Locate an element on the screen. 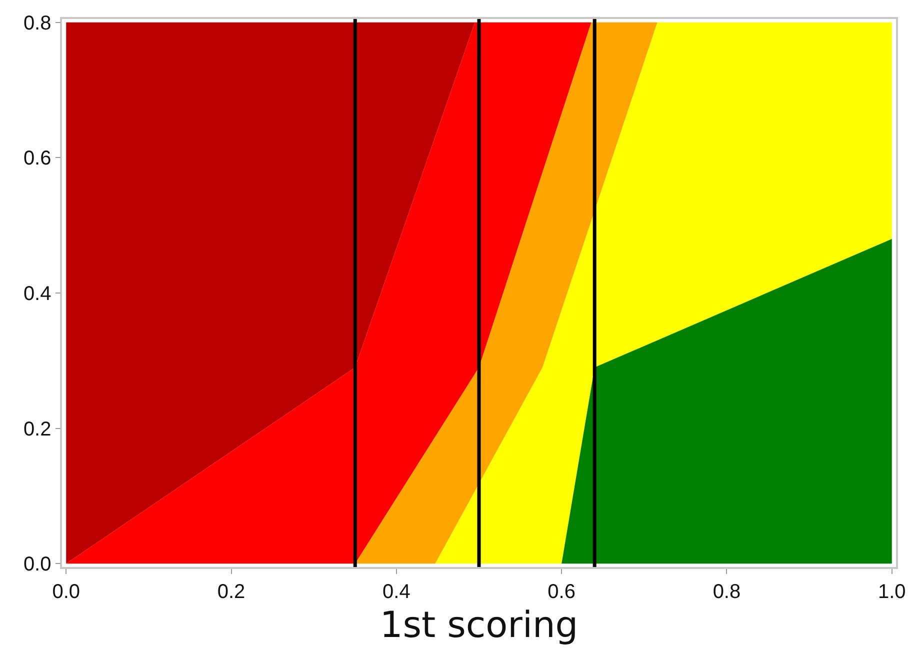 The image size is (918, 667). x-tick-label: 0.6 is located at coordinates (562, 591).